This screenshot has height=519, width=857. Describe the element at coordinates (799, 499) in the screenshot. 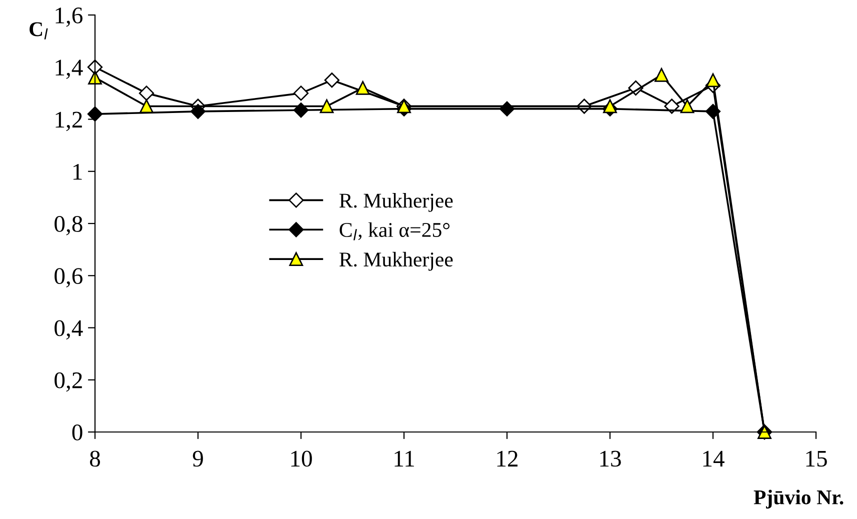

I see `x-axis-title: Pjūvio Nr.` at that location.